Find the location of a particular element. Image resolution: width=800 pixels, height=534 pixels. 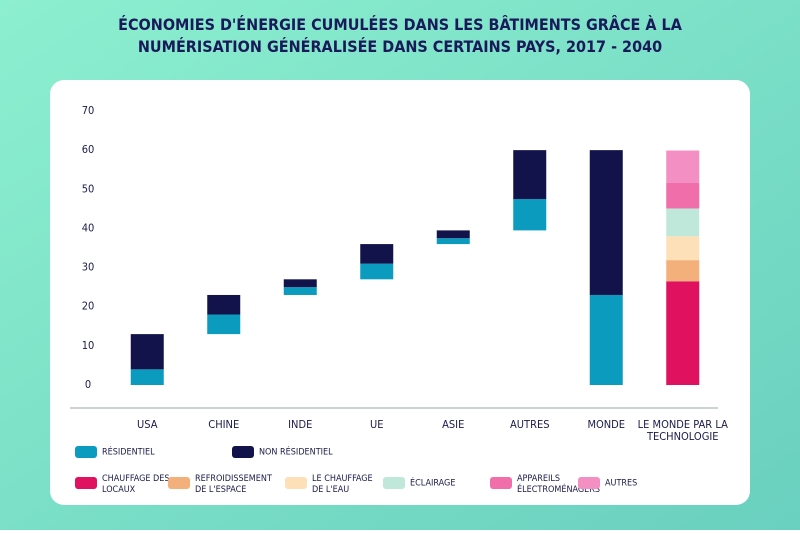

legend-label: RÉSIDENTIEL is located at coordinates (128, 452).